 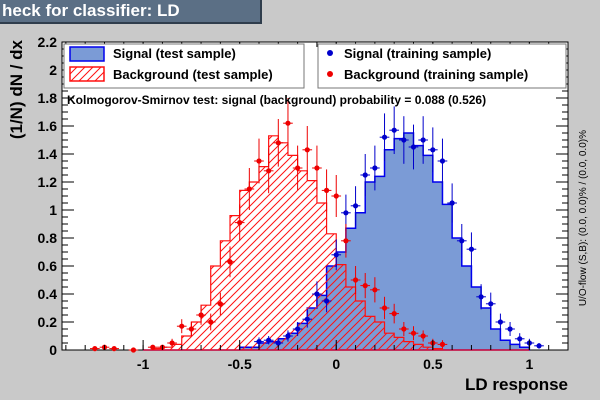 I want to click on x-tick-label: 1, so click(x=529, y=364).